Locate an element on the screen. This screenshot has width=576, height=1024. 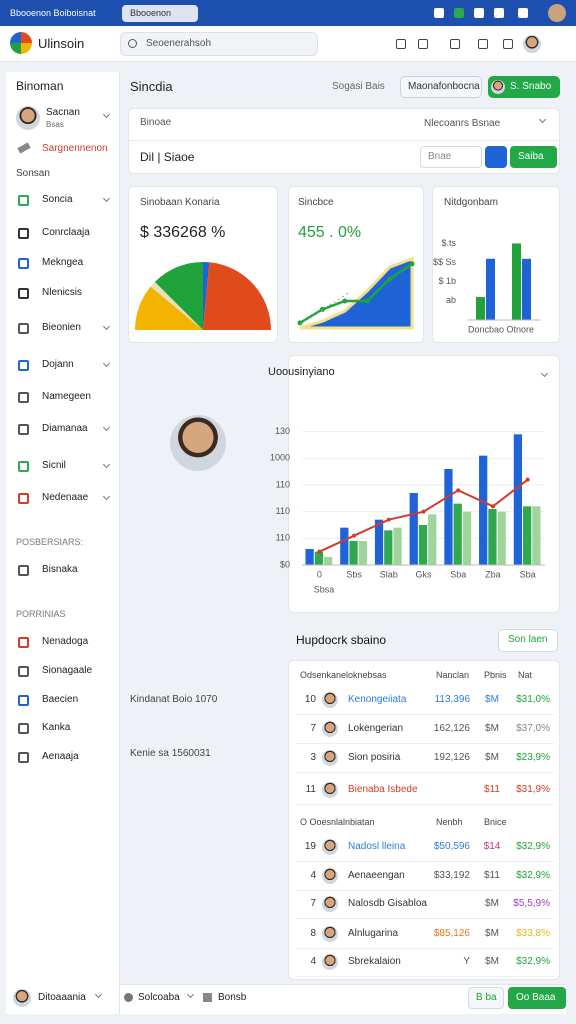
nav-item: Sionagaale is located at coordinates (67, 670).